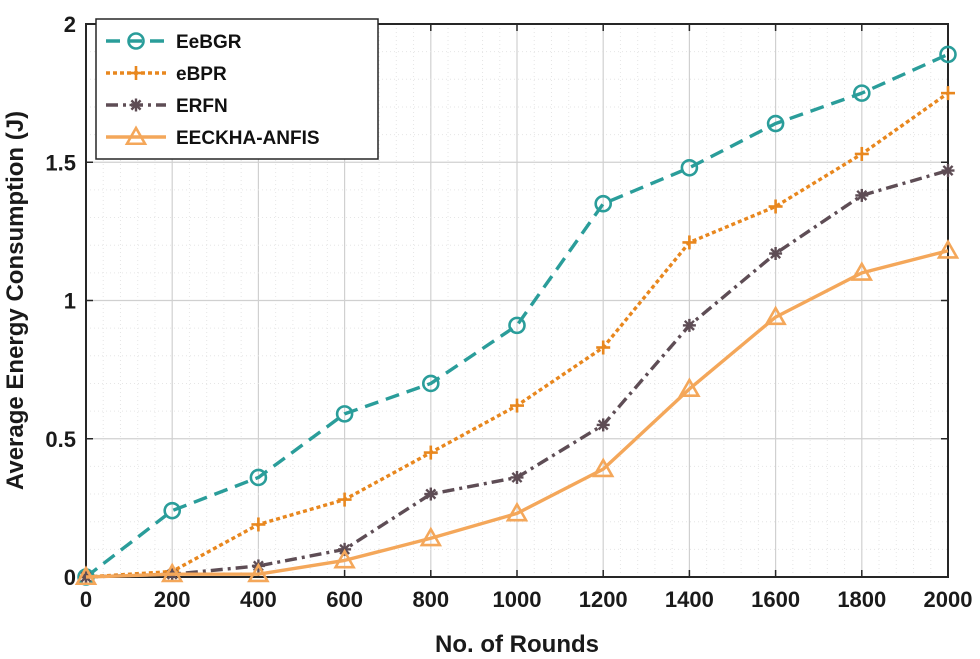  I want to click on y-tick-label: 1.5, so click(60, 162).